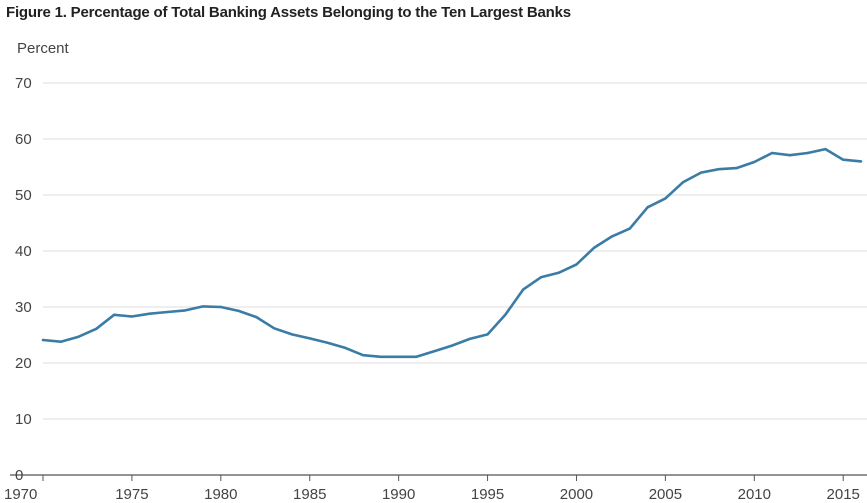 The height and width of the screenshot is (503, 867). What do you see at coordinates (487, 494) in the screenshot?
I see `x-tick-label: 1995` at bounding box center [487, 494].